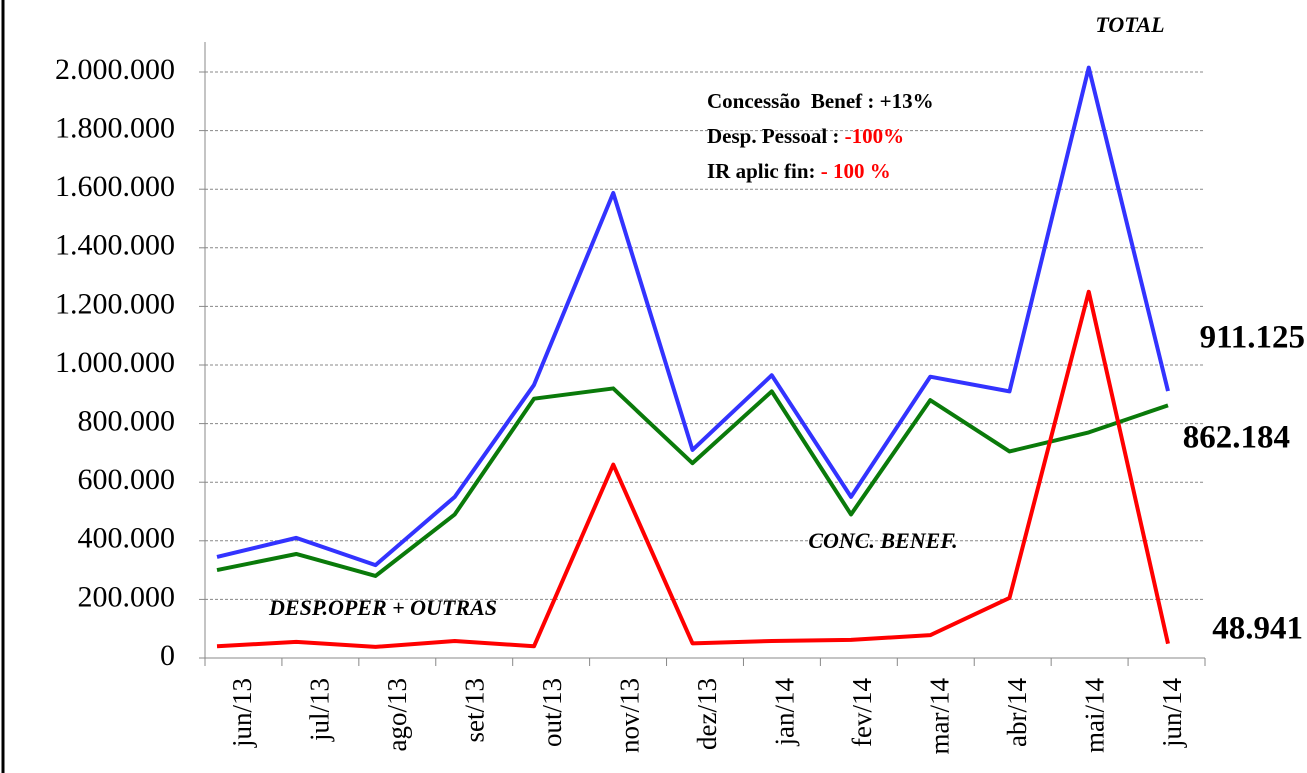 The image size is (1307, 773). I want to click on value-label: 911.125, so click(1252, 338).